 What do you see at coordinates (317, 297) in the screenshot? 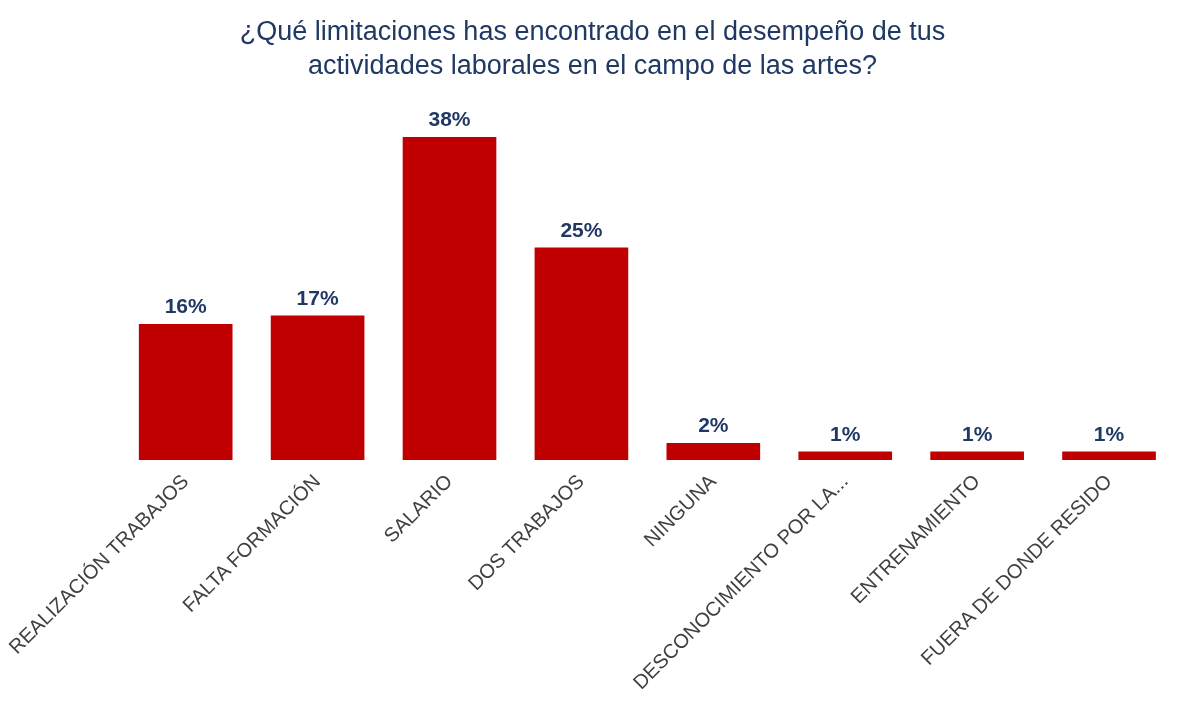
I see `data-label: 17%` at bounding box center [317, 297].